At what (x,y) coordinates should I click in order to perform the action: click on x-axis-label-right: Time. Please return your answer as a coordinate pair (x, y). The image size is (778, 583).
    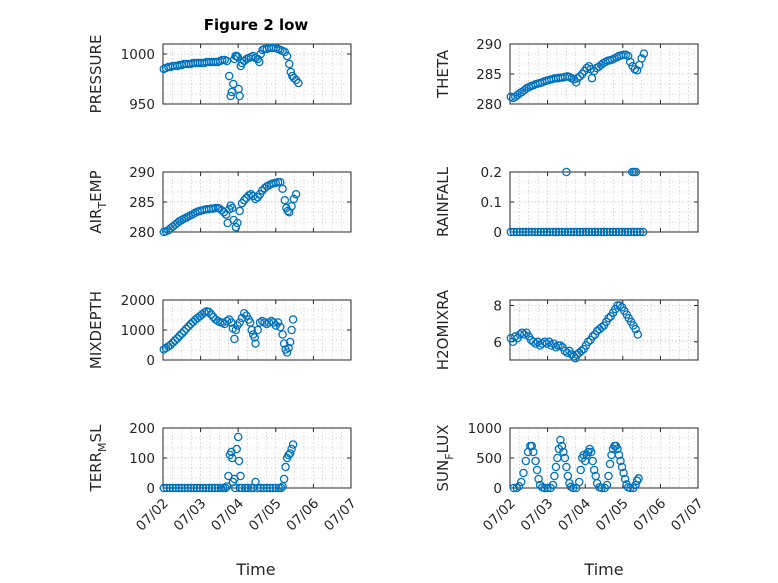
    Looking at the image, I should click on (603, 569).